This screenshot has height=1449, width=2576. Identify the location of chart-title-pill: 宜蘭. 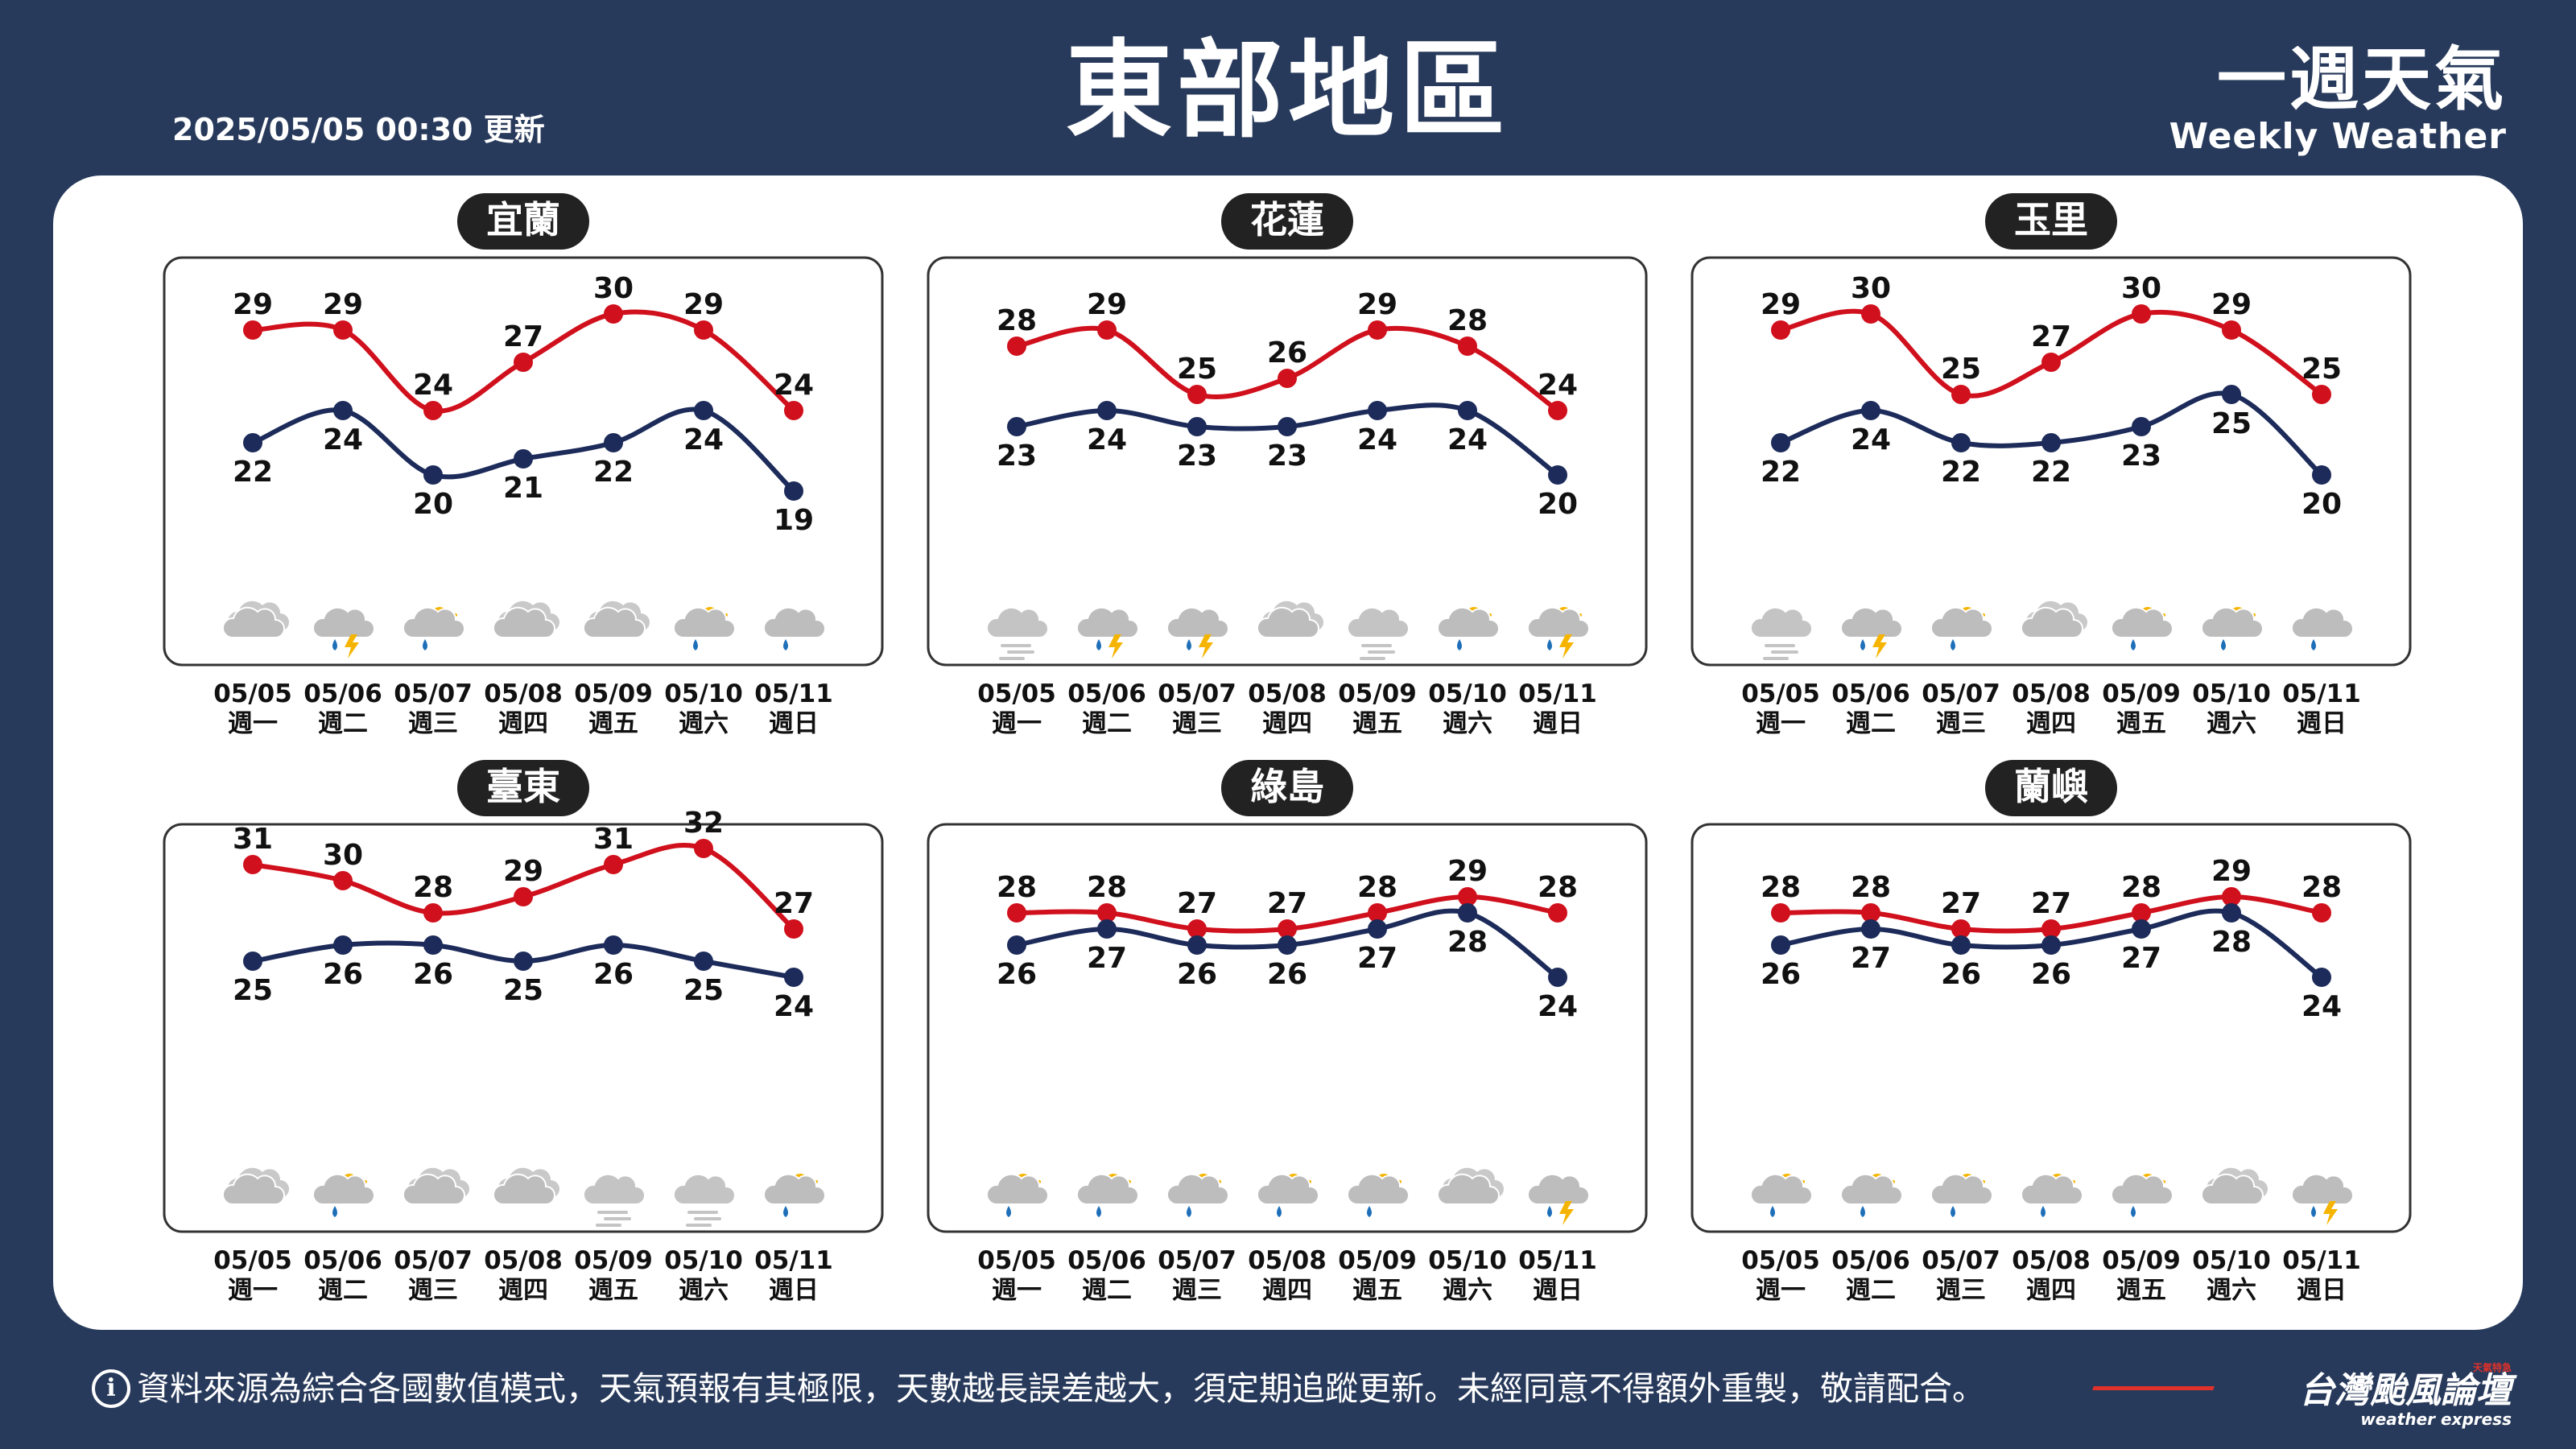
(523, 221).